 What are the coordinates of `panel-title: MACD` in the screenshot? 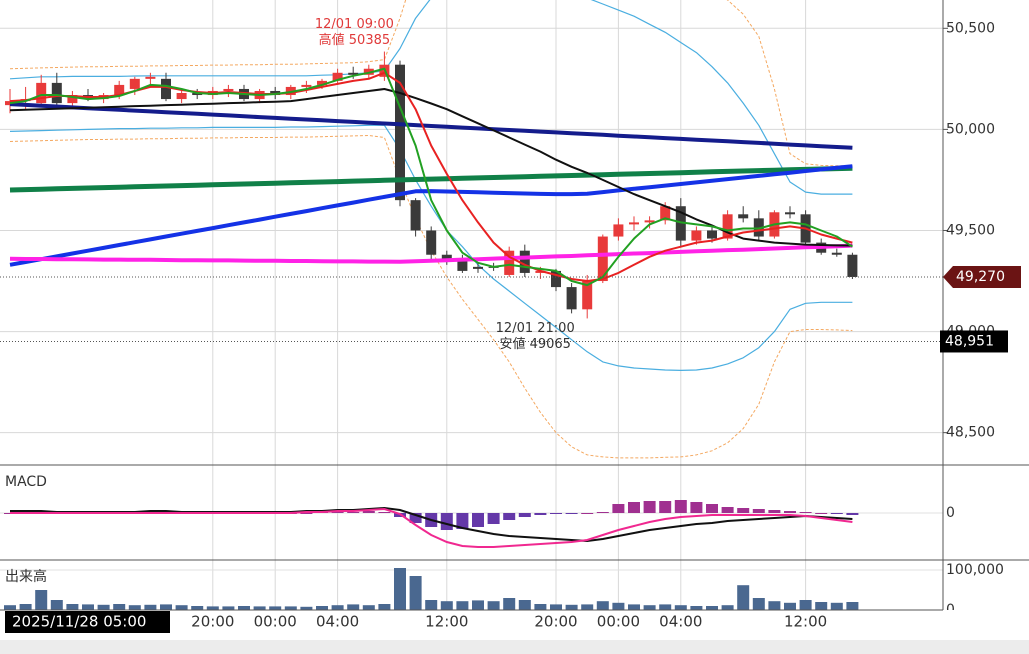 It's located at (26, 482).